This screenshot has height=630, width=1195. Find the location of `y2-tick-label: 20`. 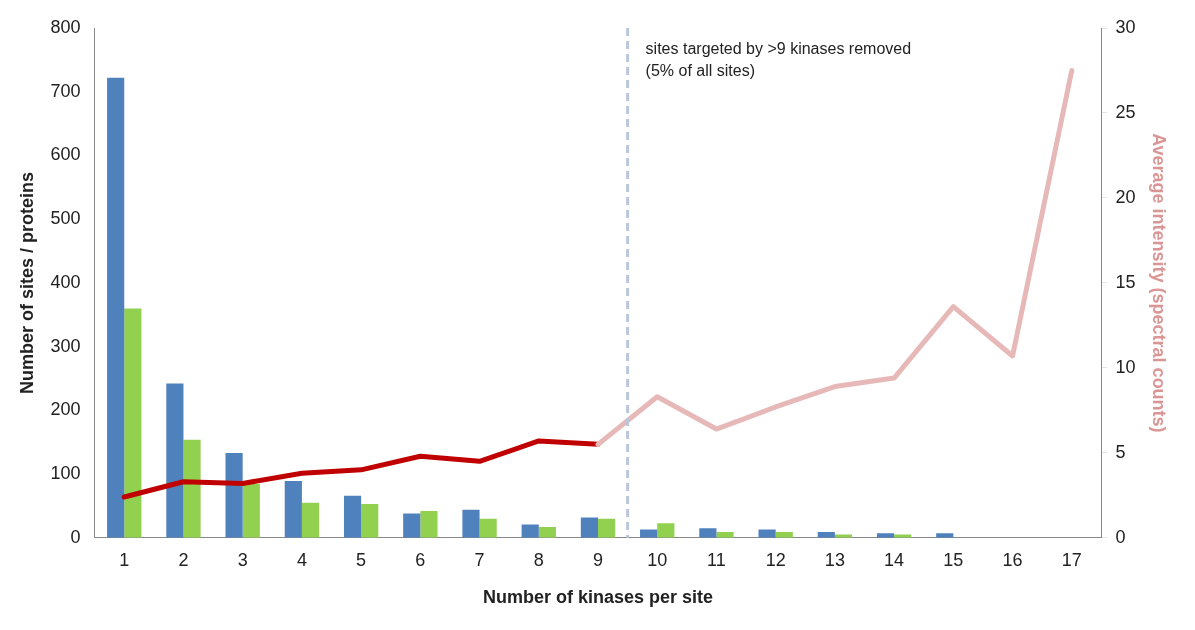

y2-tick-label: 20 is located at coordinates (1125, 196).